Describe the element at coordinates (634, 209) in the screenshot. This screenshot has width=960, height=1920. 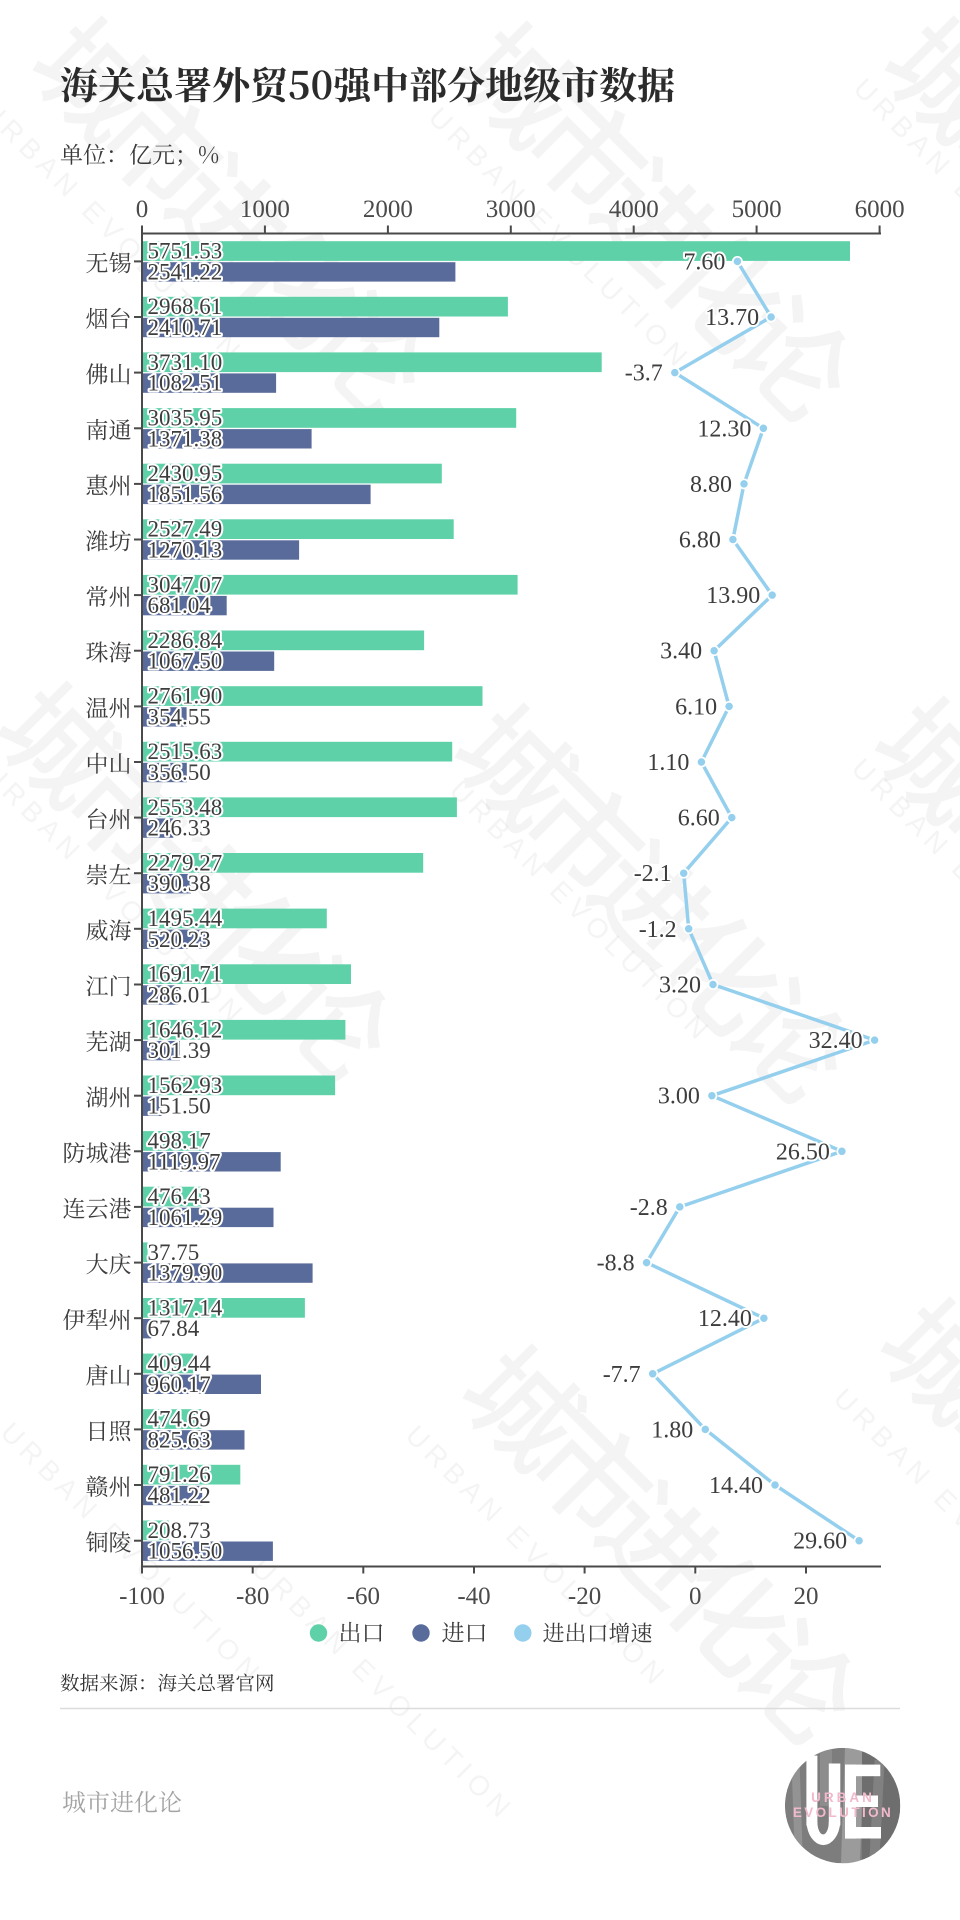
I see `svg-text: 4000` at that location.